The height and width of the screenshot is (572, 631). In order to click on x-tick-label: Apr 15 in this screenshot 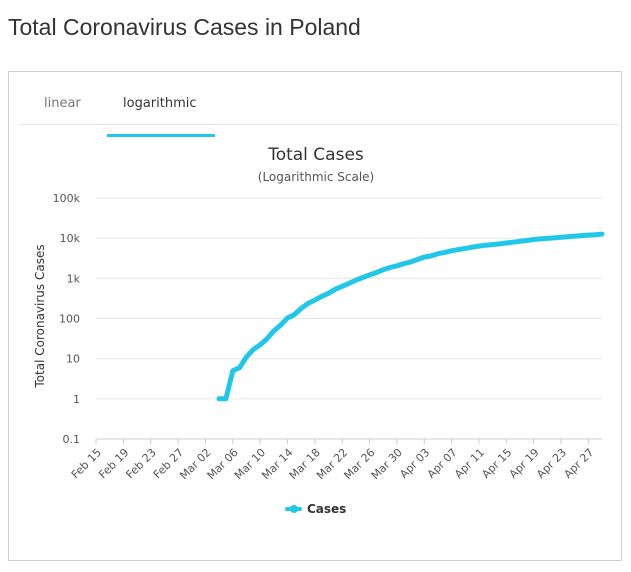, I will do `click(496, 463)`.